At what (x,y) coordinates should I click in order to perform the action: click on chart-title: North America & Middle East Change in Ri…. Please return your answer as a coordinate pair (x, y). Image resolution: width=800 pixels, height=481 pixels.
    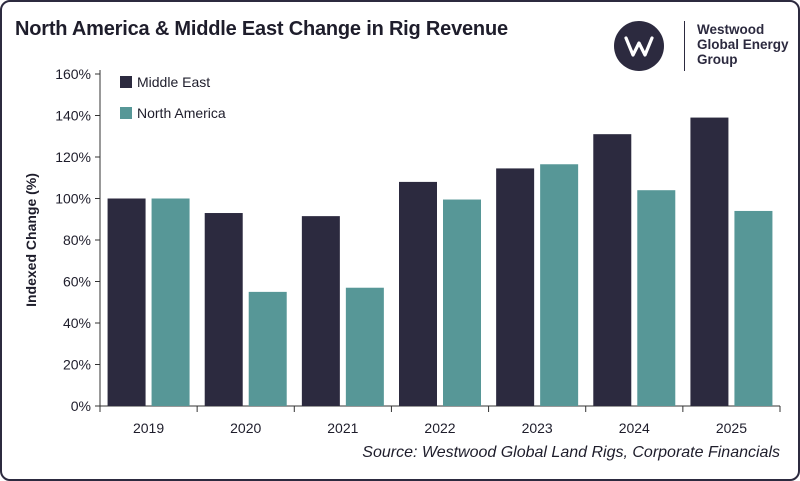
    Looking at the image, I should click on (261, 29).